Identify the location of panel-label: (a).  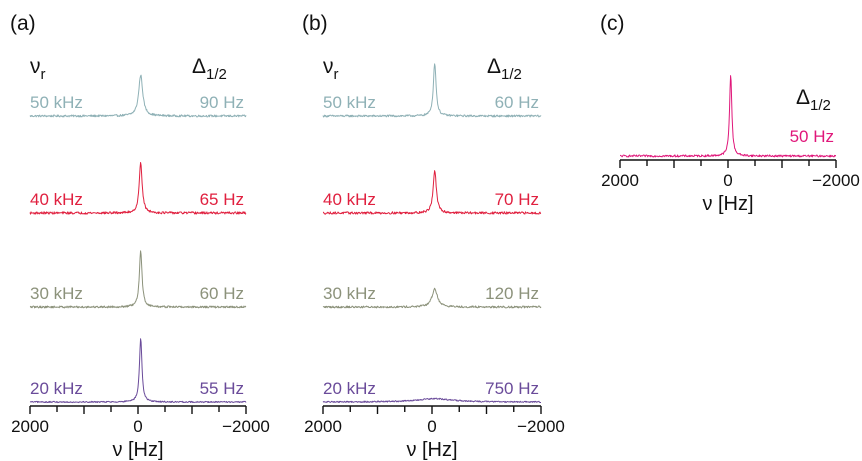
(23, 23).